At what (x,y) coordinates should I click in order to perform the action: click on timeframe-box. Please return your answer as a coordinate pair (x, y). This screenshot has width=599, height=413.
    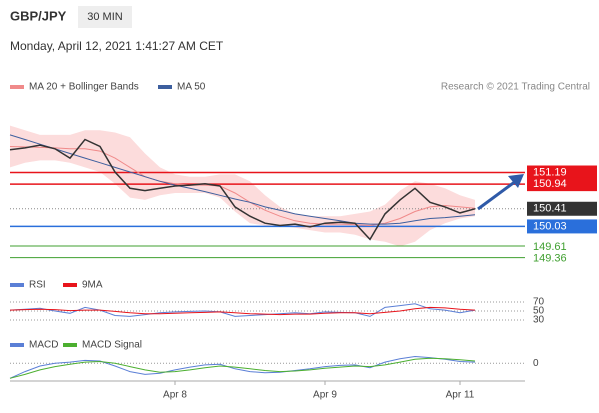
    Looking at the image, I should click on (105, 17).